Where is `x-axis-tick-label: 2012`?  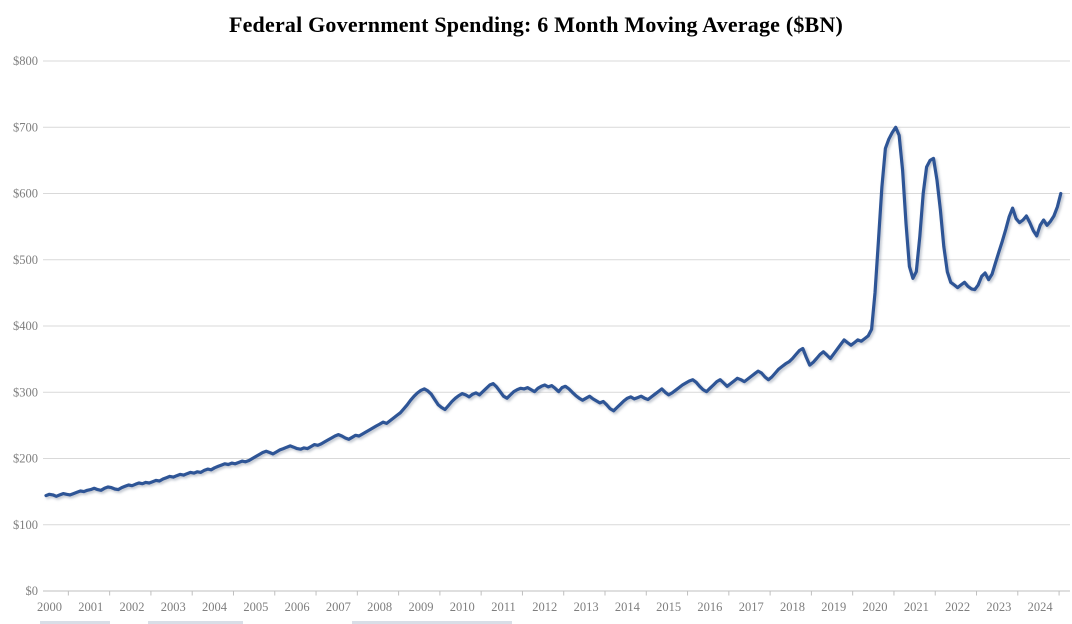
x-axis-tick-label: 2012 is located at coordinates (544, 607).